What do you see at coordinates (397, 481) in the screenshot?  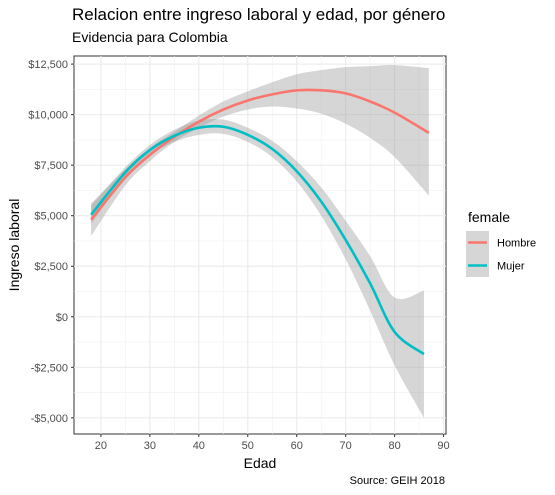 I see `chart-caption: Source: GEIH 2018` at bounding box center [397, 481].